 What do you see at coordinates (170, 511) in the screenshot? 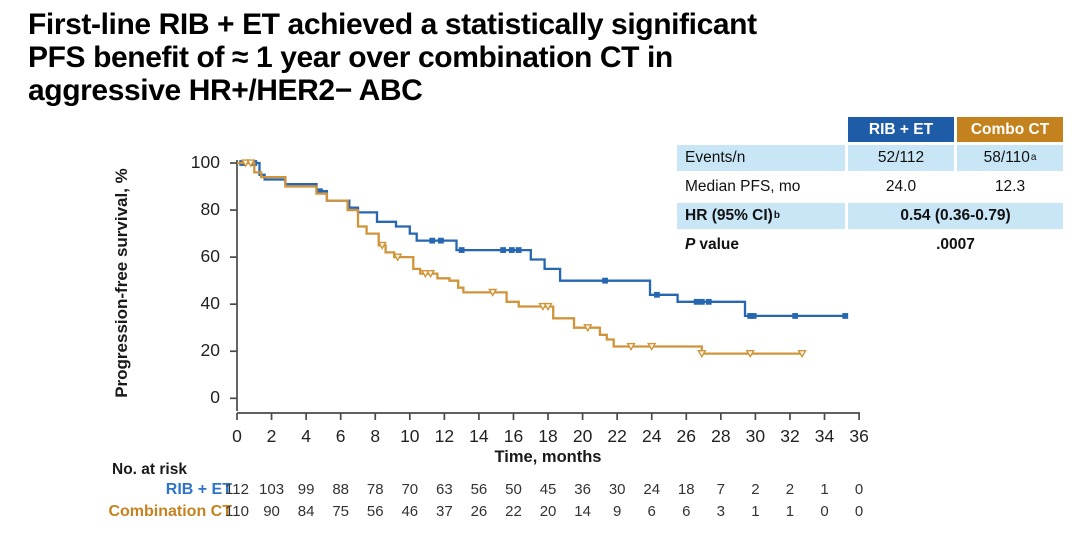
I see `at-risk-label-combination-ct: Combination CT` at bounding box center [170, 511].